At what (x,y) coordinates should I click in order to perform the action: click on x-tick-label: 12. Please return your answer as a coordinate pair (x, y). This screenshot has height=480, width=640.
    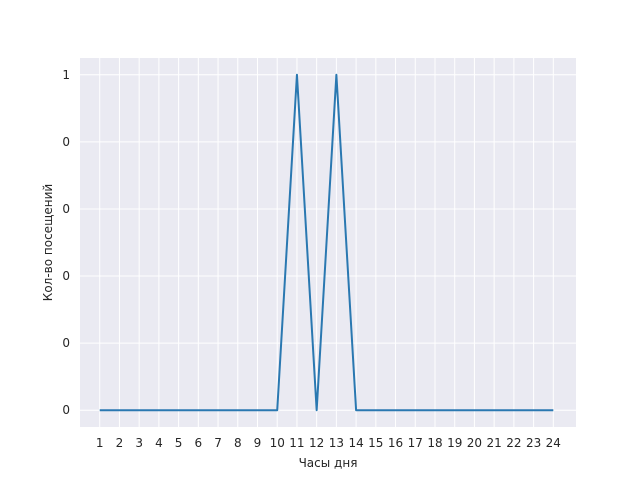
    Looking at the image, I should click on (316, 443).